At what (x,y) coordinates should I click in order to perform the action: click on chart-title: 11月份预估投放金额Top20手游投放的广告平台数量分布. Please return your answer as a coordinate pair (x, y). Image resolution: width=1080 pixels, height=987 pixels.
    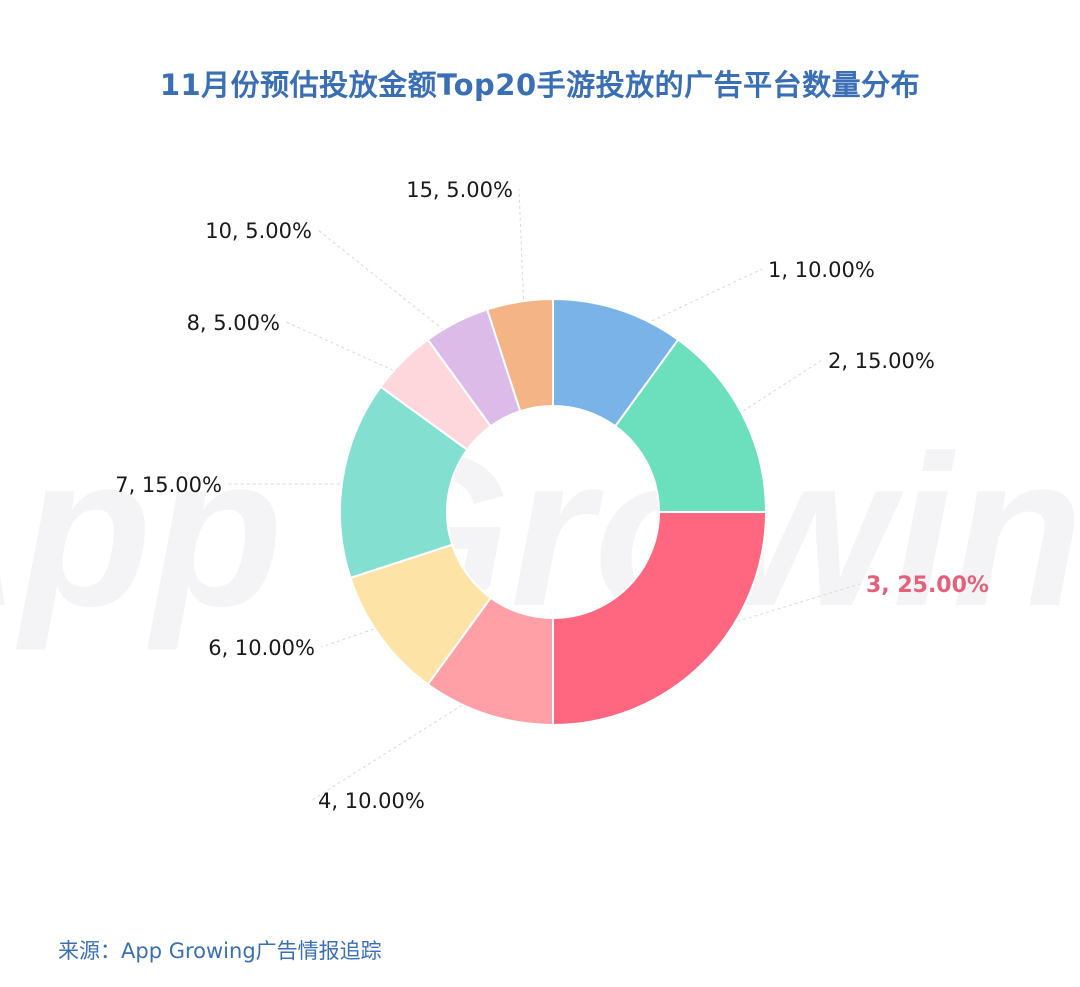
    Looking at the image, I should click on (540, 85).